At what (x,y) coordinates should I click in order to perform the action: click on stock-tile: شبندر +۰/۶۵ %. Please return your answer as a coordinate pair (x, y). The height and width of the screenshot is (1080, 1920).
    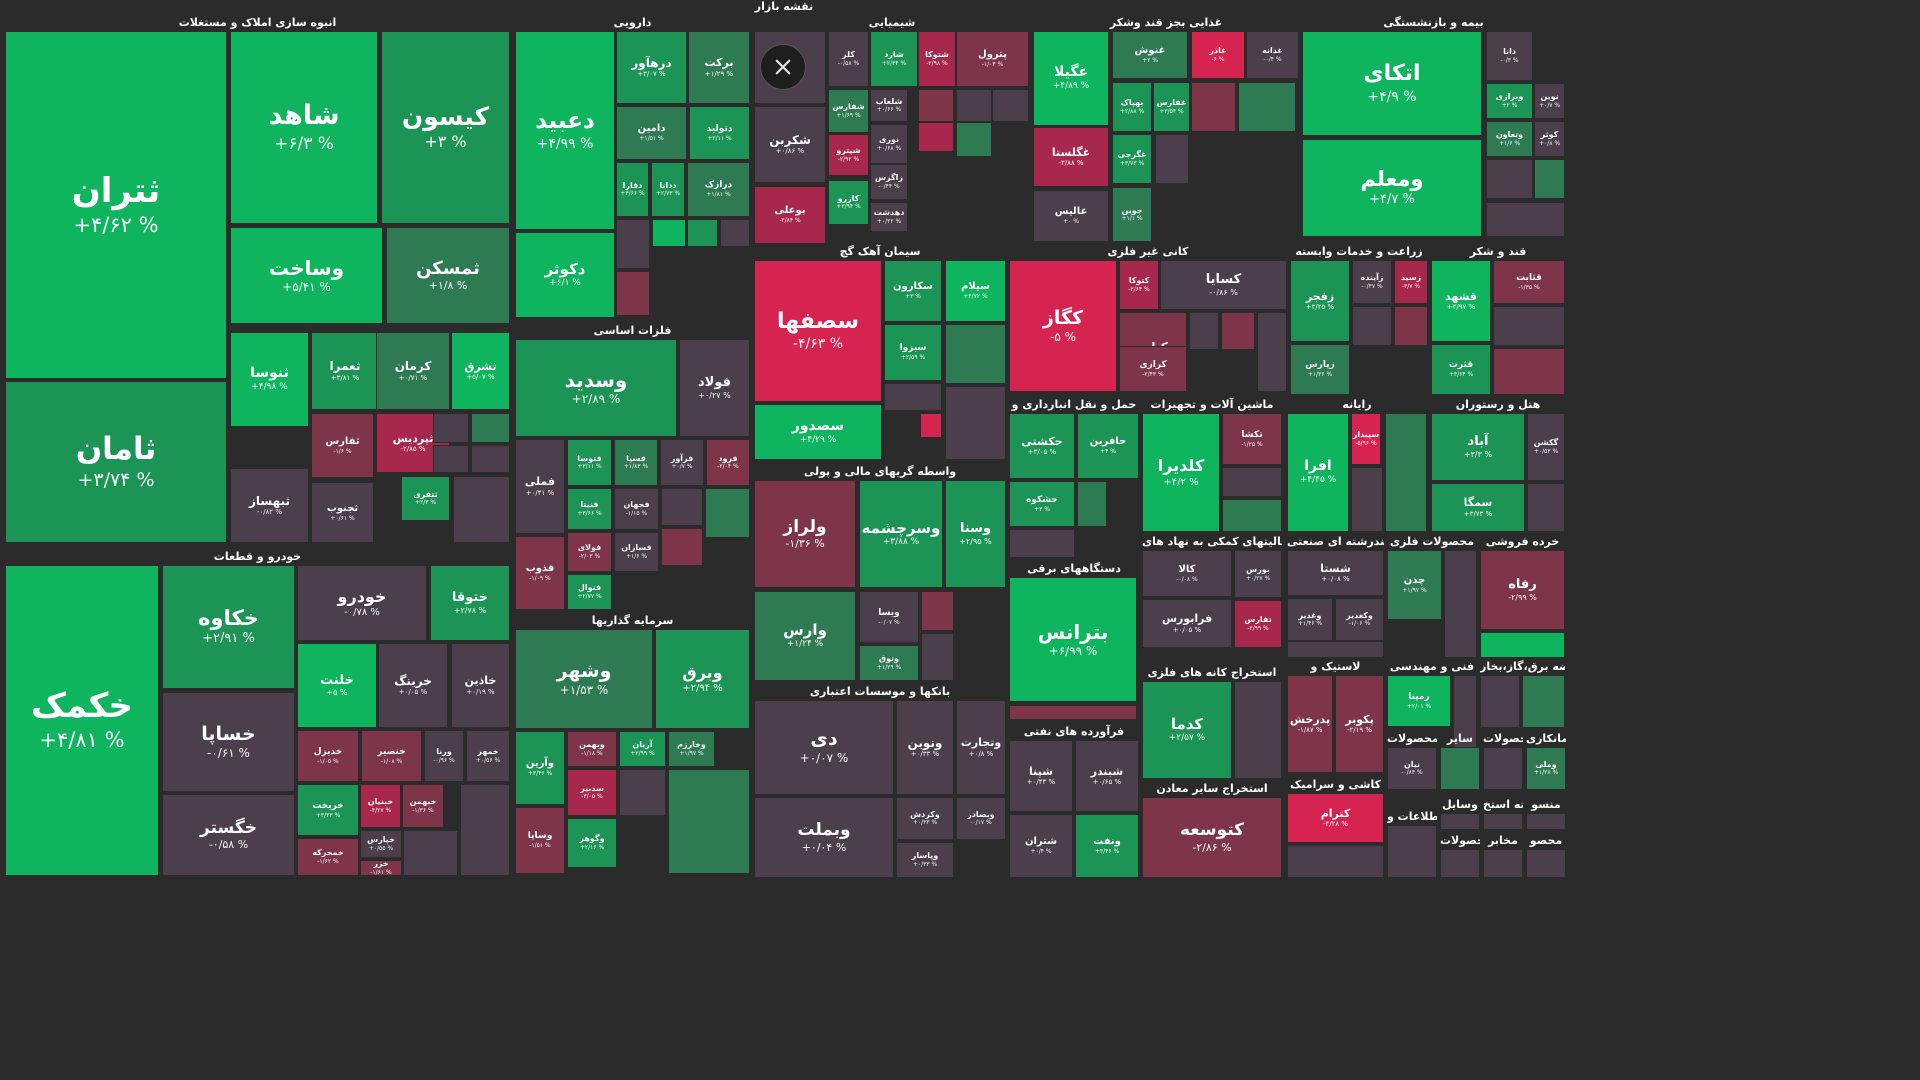
    Looking at the image, I should click on (1107, 776).